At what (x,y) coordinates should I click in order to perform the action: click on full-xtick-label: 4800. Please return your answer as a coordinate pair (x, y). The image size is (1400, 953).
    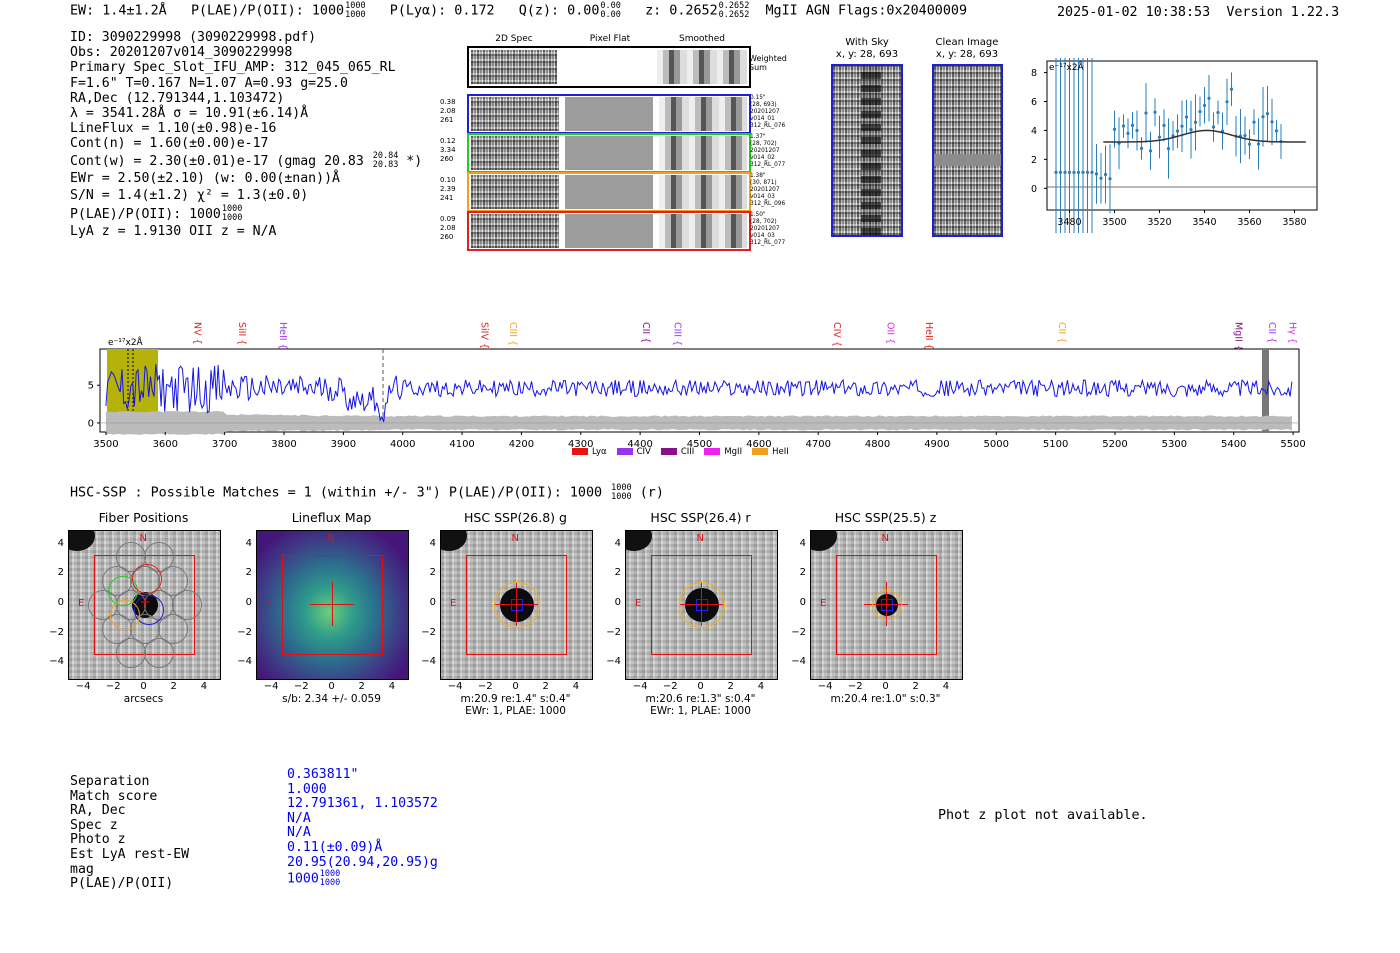
    Looking at the image, I should click on (877, 444).